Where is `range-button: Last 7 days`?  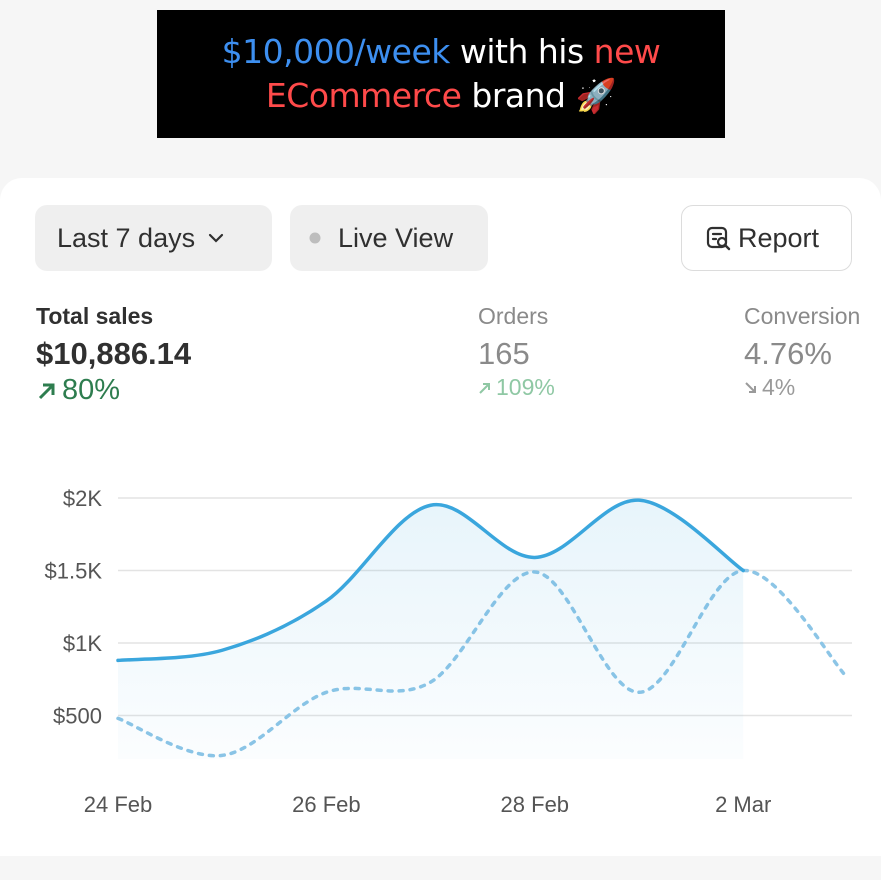
range-button: Last 7 days is located at coordinates (153, 238).